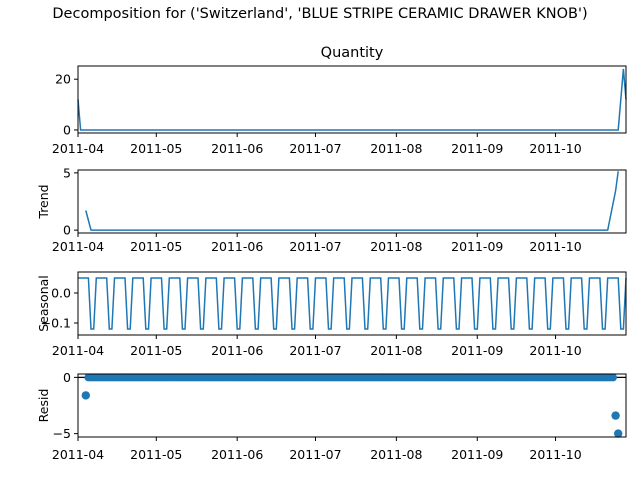 Image resolution: width=640 pixels, height=480 pixels. I want to click on y-axis-label: Trend, so click(43, 201).